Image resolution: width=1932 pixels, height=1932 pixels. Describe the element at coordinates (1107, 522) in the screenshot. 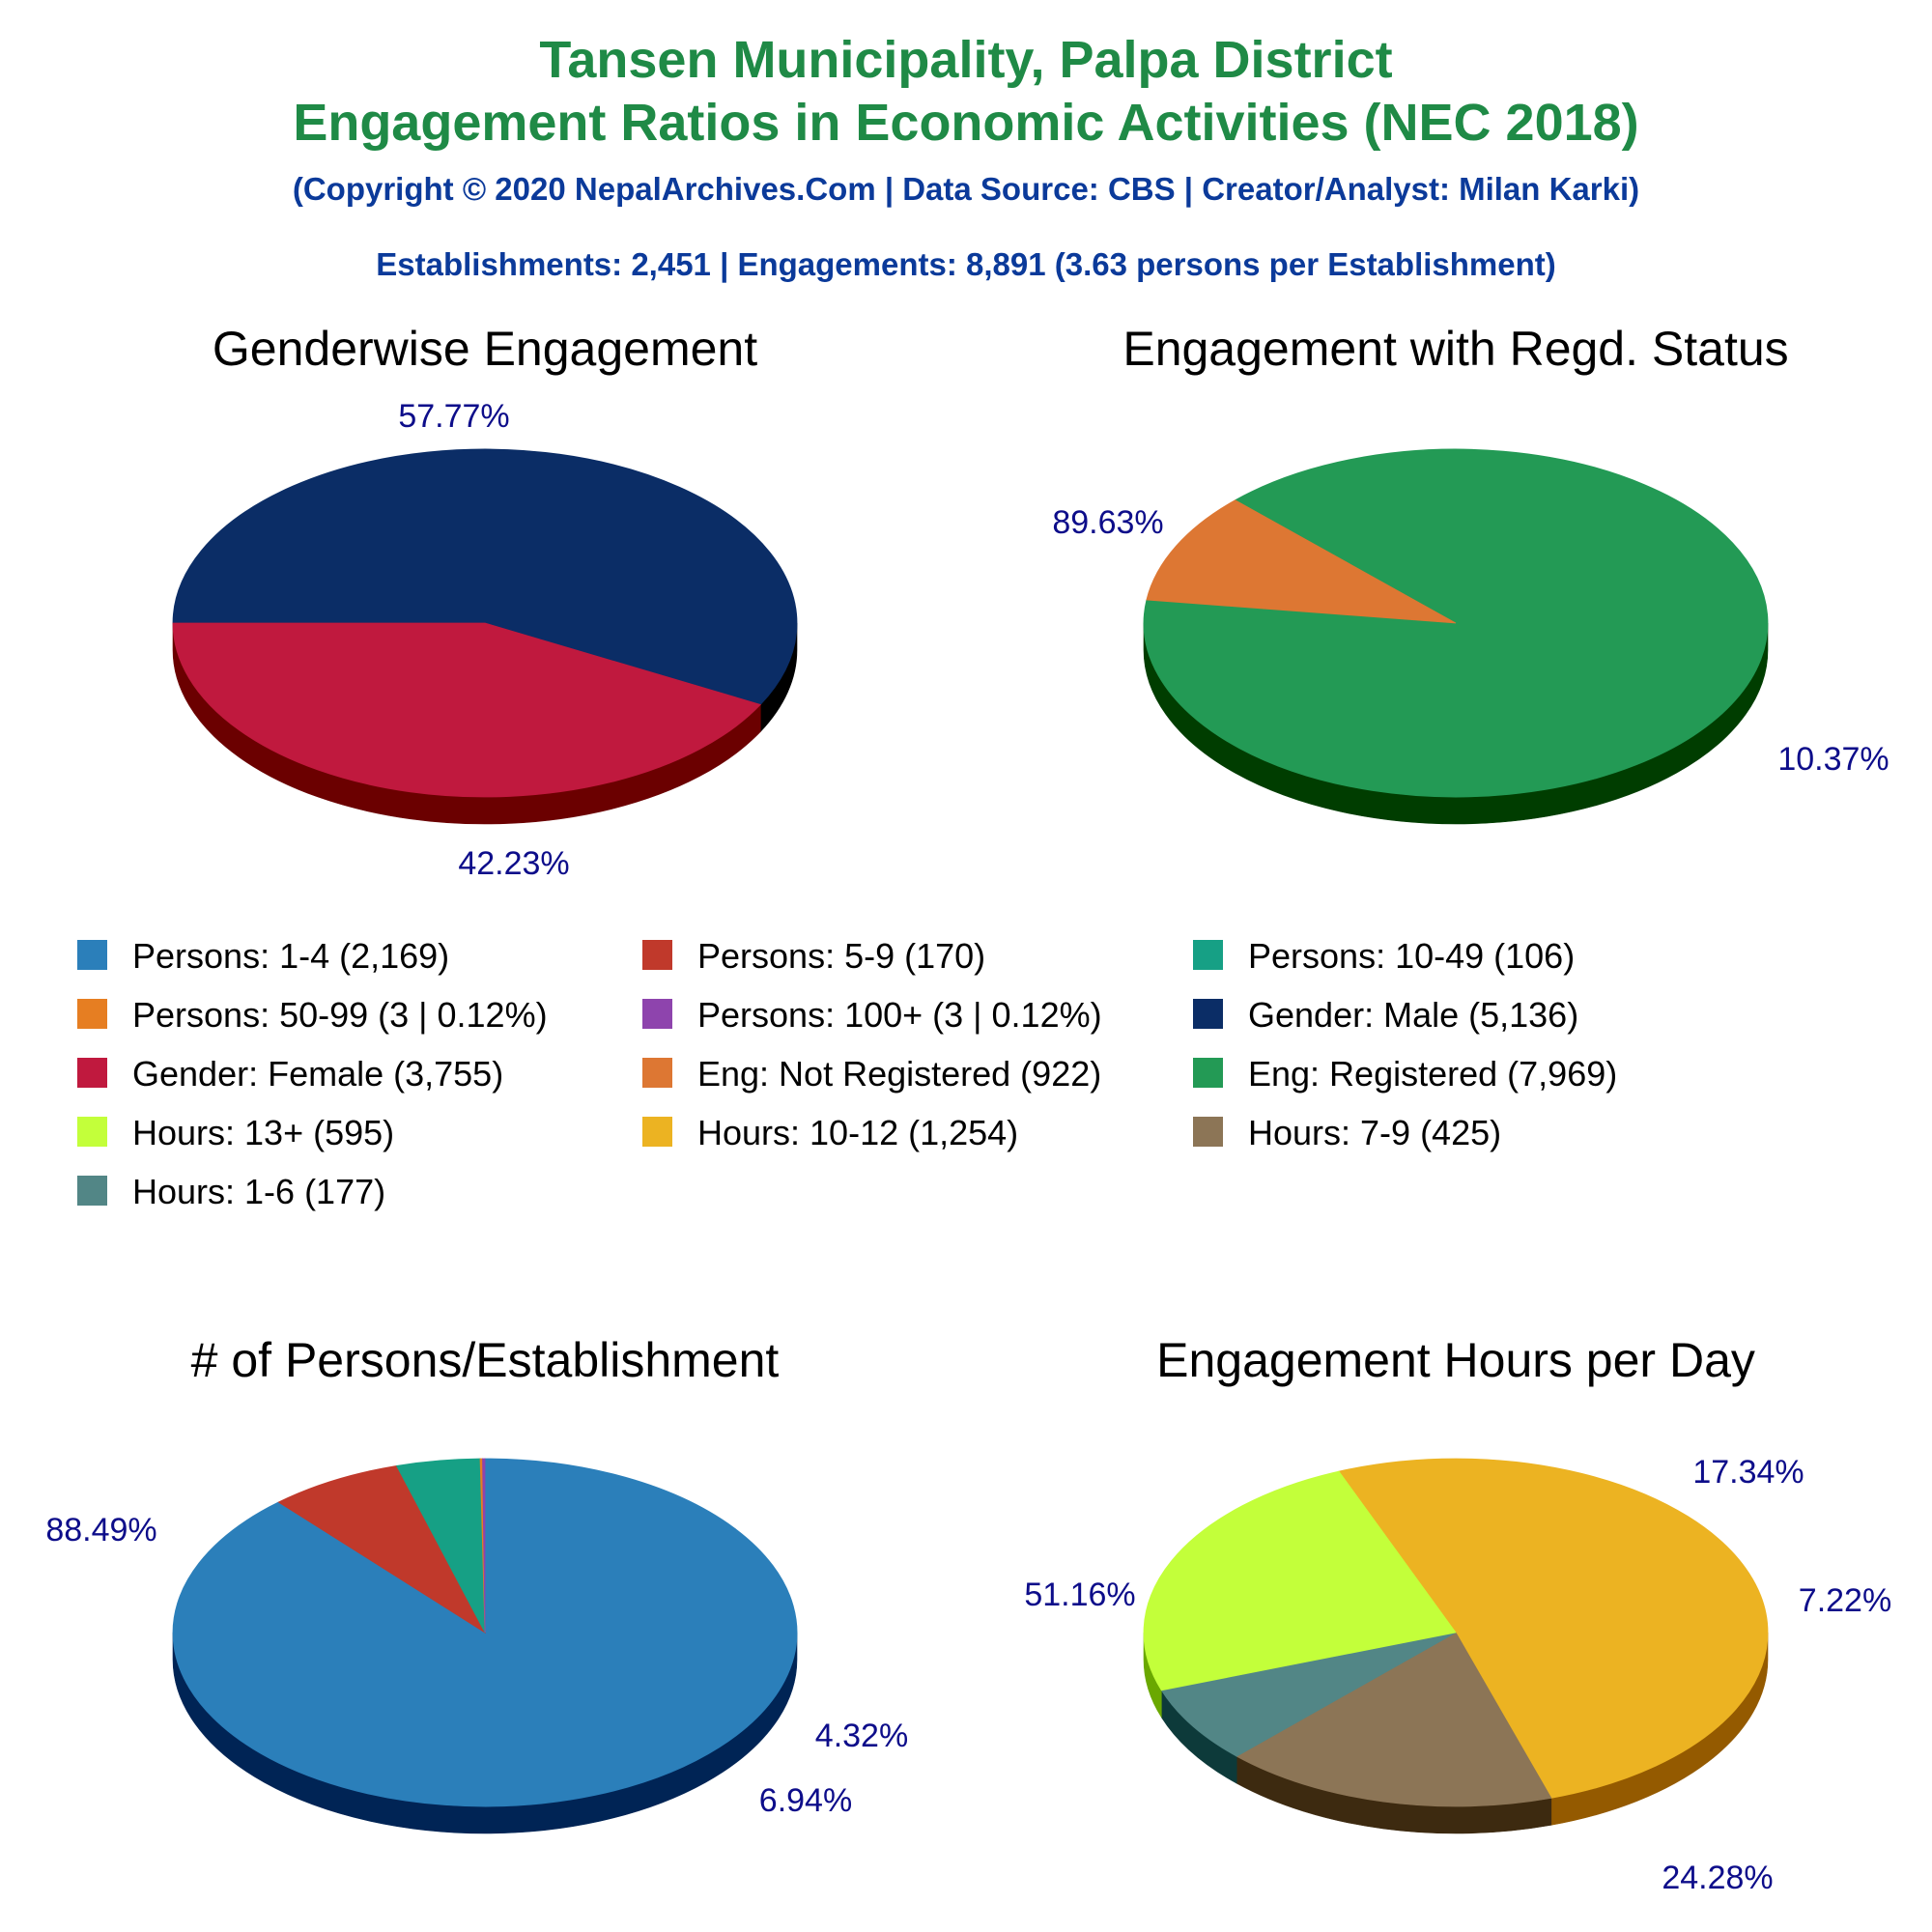

I see `percent-label-eng-registered: 89.63%` at that location.